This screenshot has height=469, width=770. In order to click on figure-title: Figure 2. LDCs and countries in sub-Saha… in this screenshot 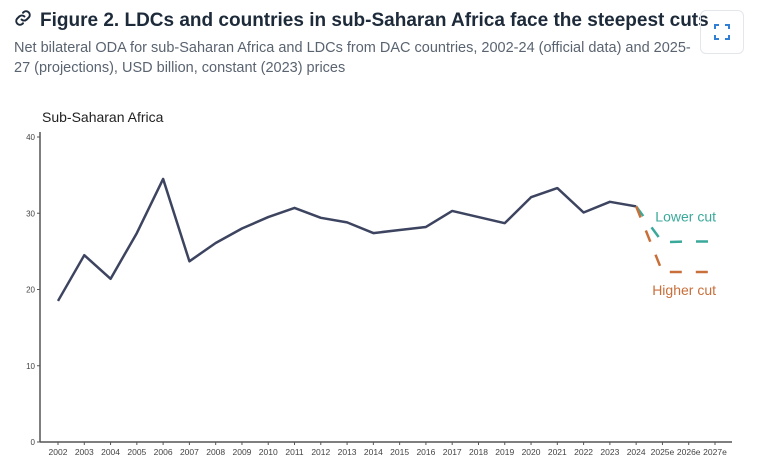, I will do `click(361, 21)`.